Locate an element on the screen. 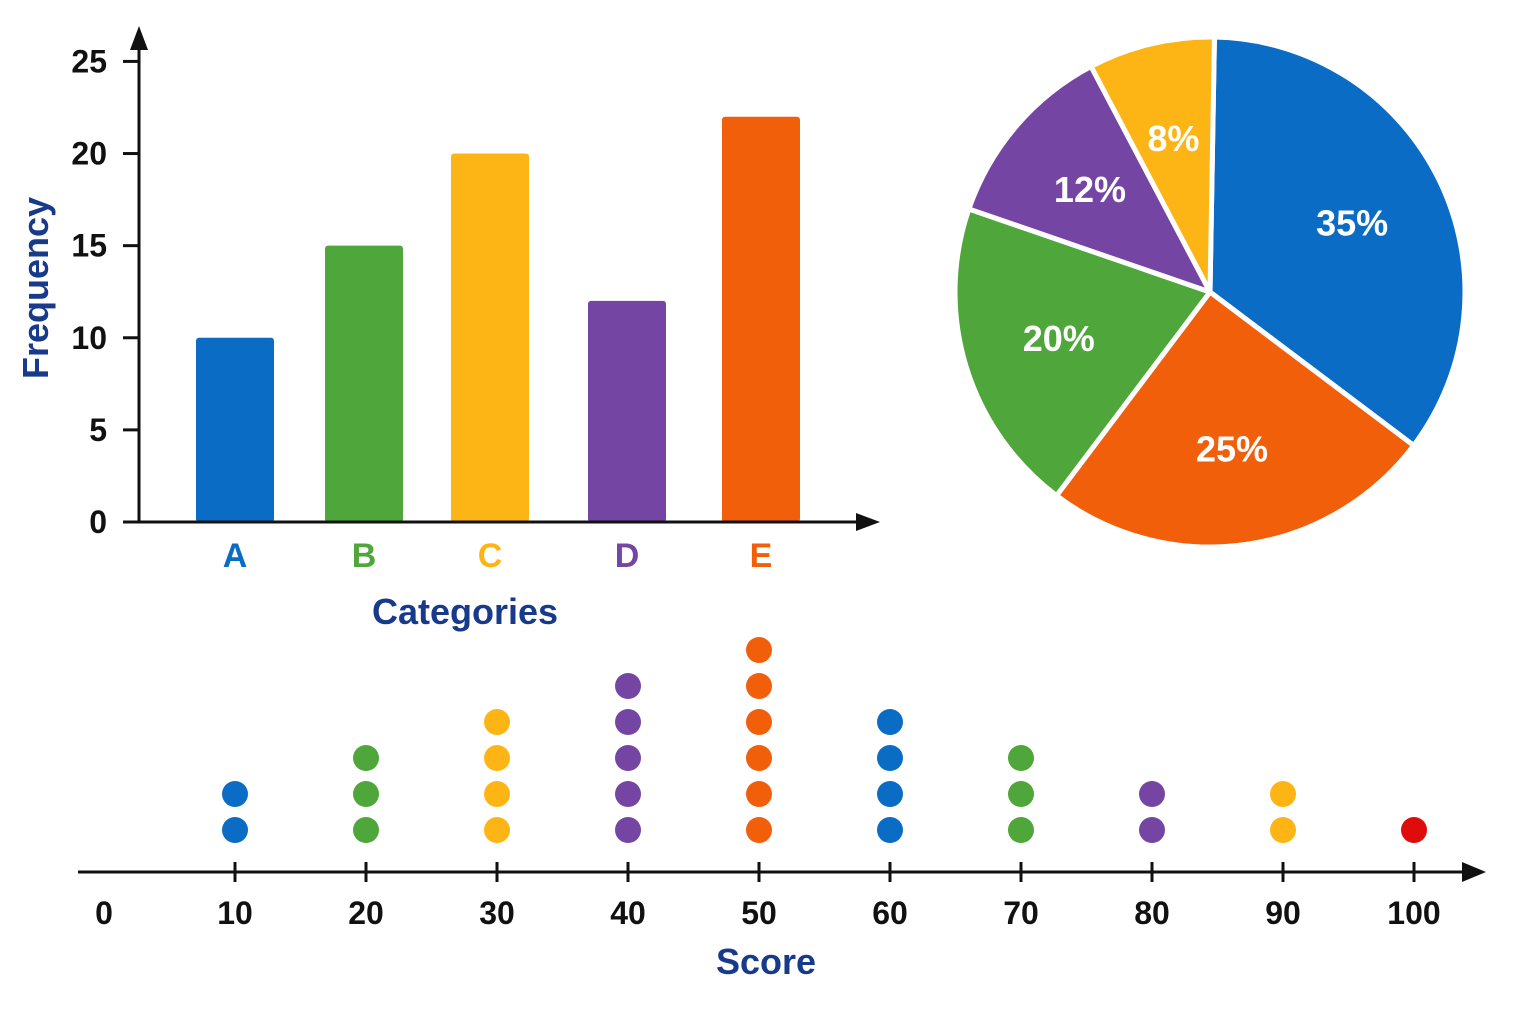  category-label: C is located at coordinates (490, 556).